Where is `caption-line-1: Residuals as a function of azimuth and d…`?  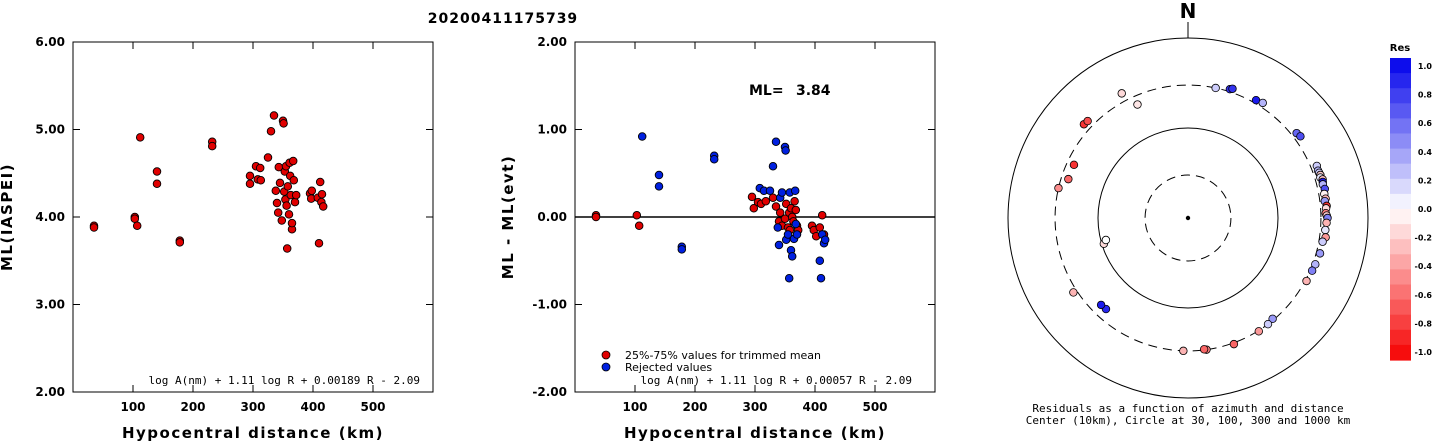
caption-line-1: Residuals as a function of azimuth and d… is located at coordinates (1187, 408).